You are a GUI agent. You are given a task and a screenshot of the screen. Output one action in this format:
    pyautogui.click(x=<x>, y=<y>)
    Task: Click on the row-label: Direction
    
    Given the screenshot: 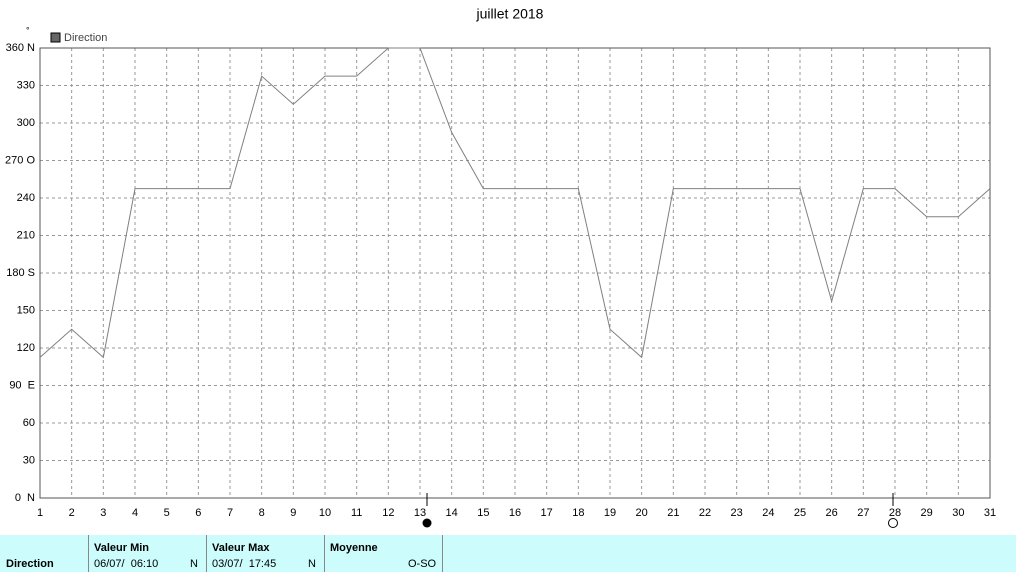 What is the action you would take?
    pyautogui.click(x=30, y=564)
    